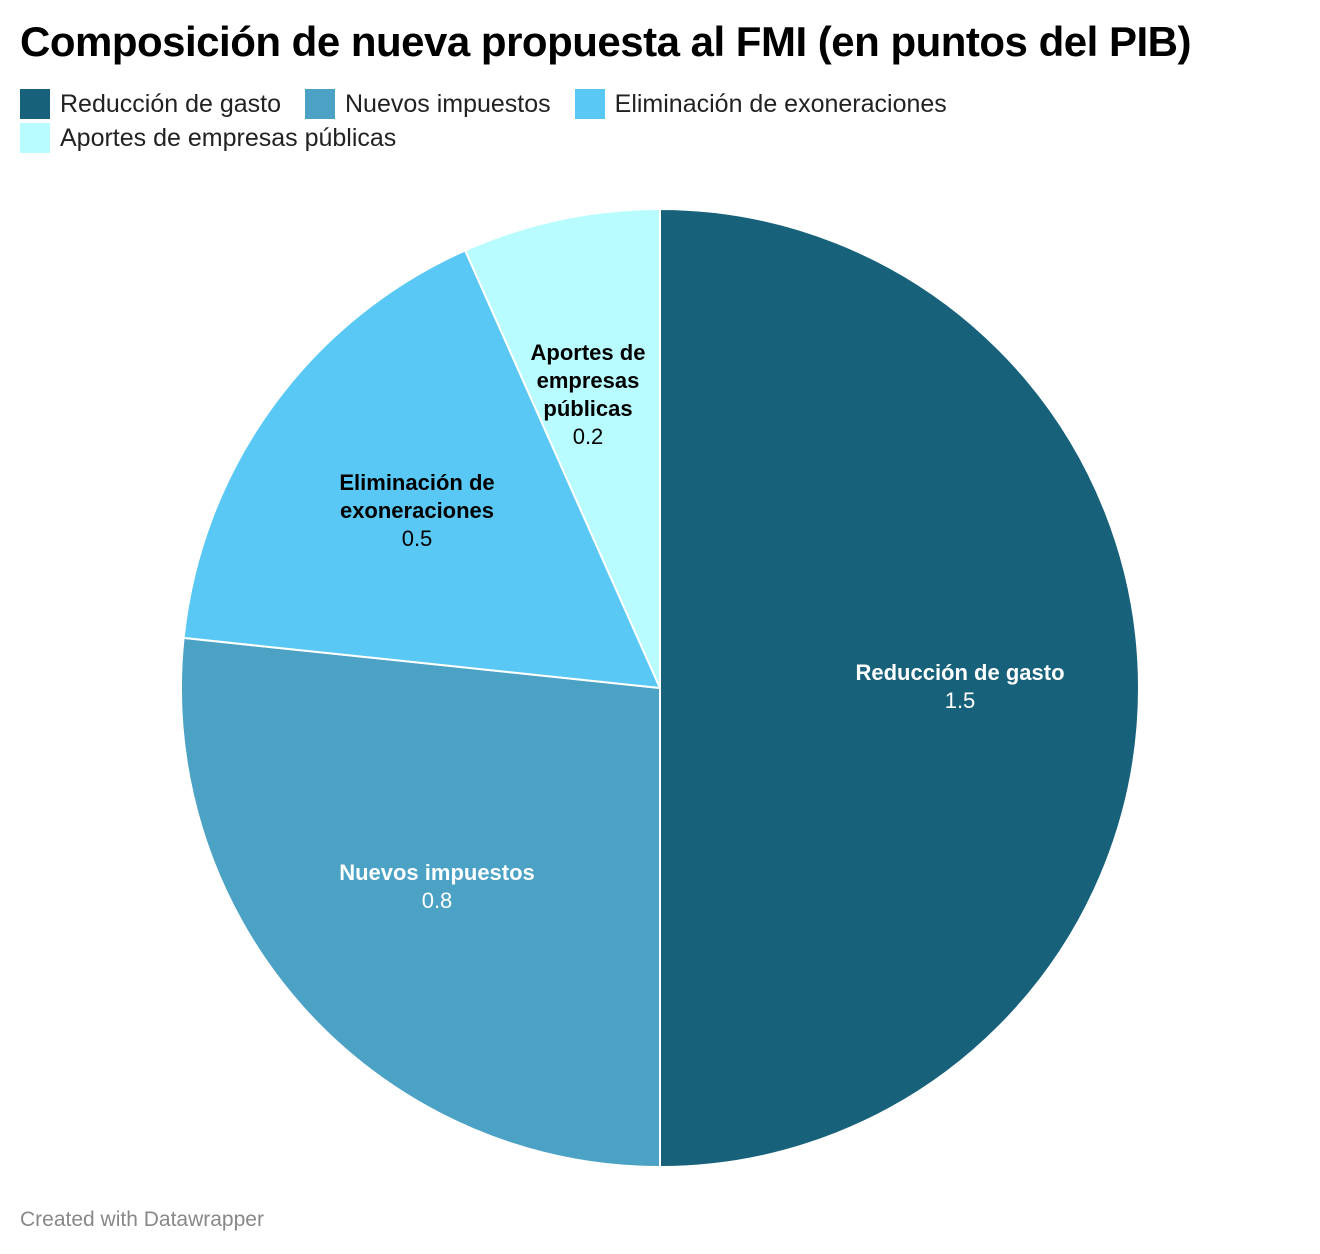  I want to click on slice-label-text: Aportes de, so click(588, 352).